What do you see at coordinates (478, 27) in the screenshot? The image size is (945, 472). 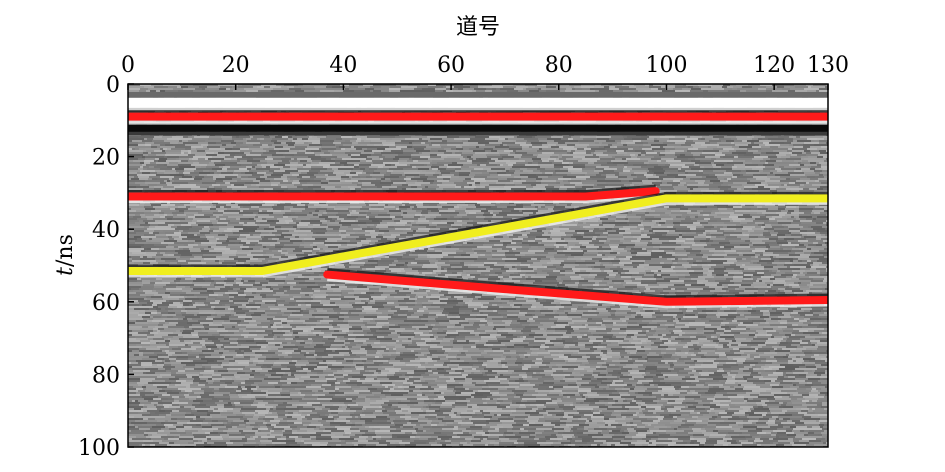 I see `x-axis-title: 道号` at bounding box center [478, 27].